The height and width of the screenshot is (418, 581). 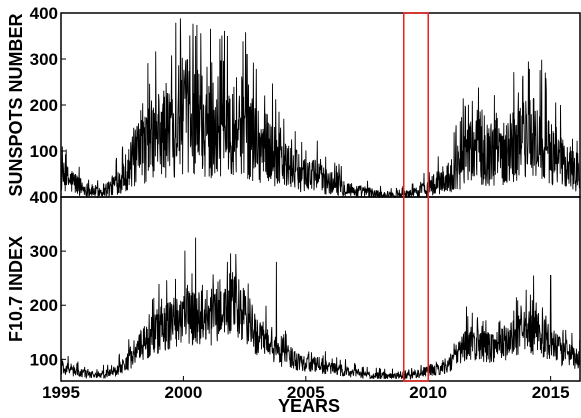 I want to click on highlight-box, so click(x=415, y=197).